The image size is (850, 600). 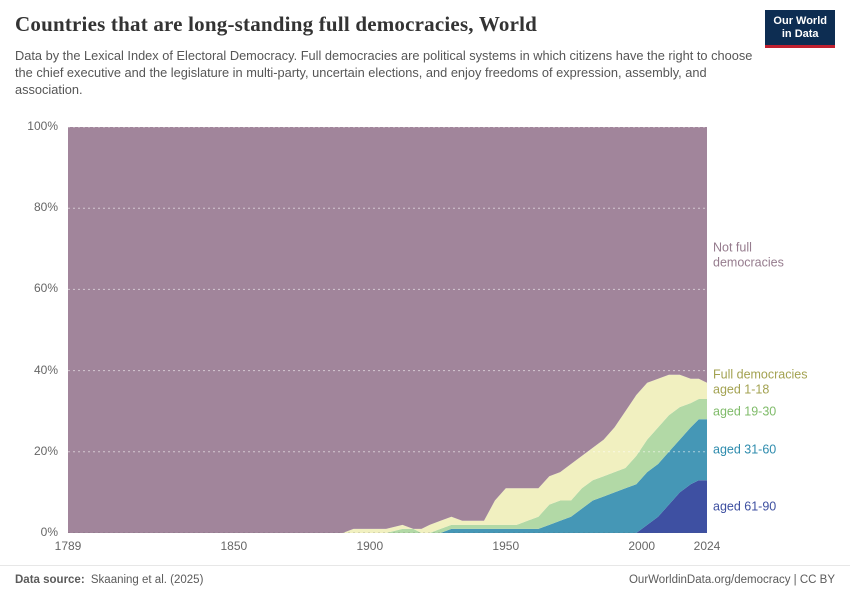 I want to click on y-tick-label-20: 20%, so click(x=45, y=450).